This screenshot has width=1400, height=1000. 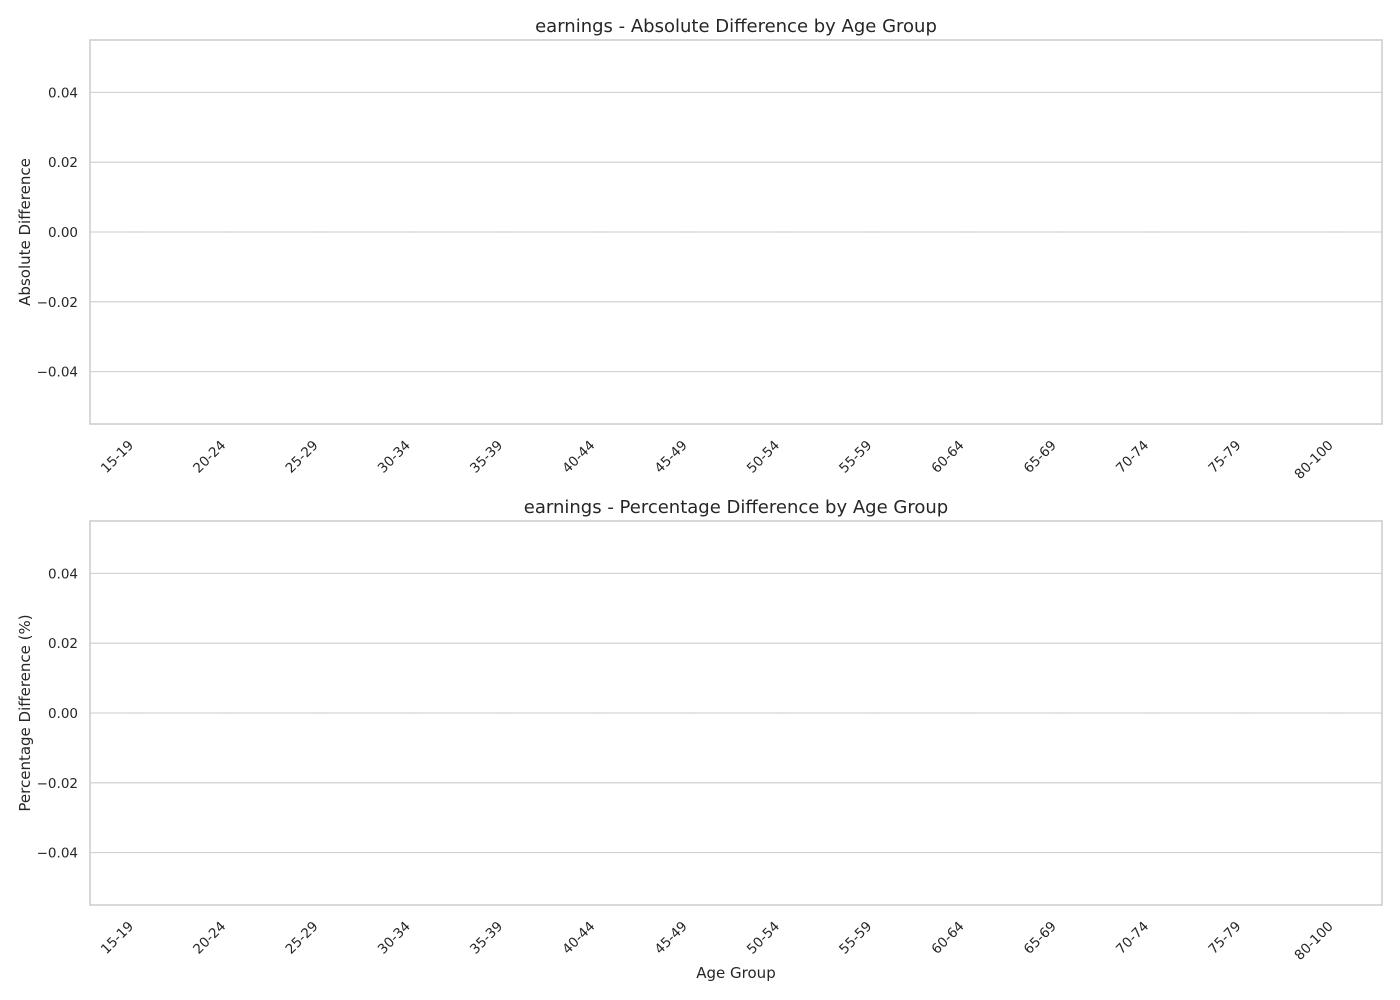 What do you see at coordinates (735, 973) in the screenshot?
I see `x-axis-label: Age Group` at bounding box center [735, 973].